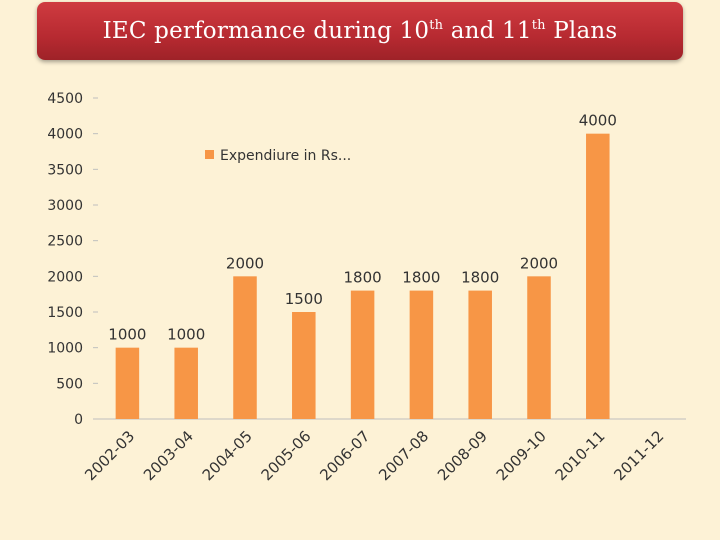 This screenshot has height=540, width=720. What do you see at coordinates (78, 420) in the screenshot?
I see `y-tick-label: 0` at bounding box center [78, 420].